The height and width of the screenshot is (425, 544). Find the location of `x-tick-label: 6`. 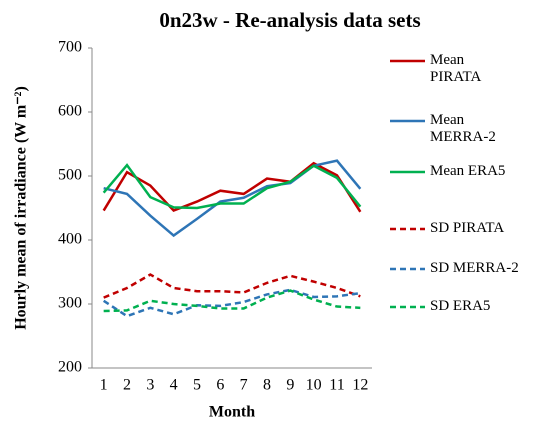

x-tick-label: 6 is located at coordinates (220, 385).